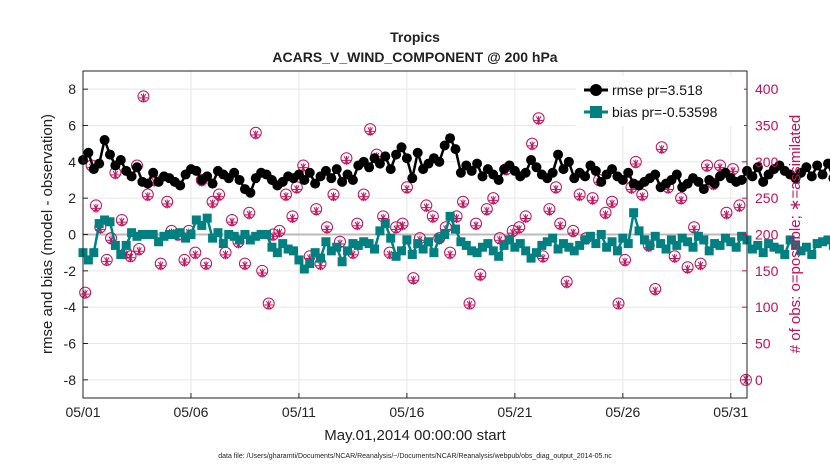 This screenshot has width=830, height=470. What do you see at coordinates (70, 271) in the screenshot?
I see `y-tick-label: -2` at bounding box center [70, 271].